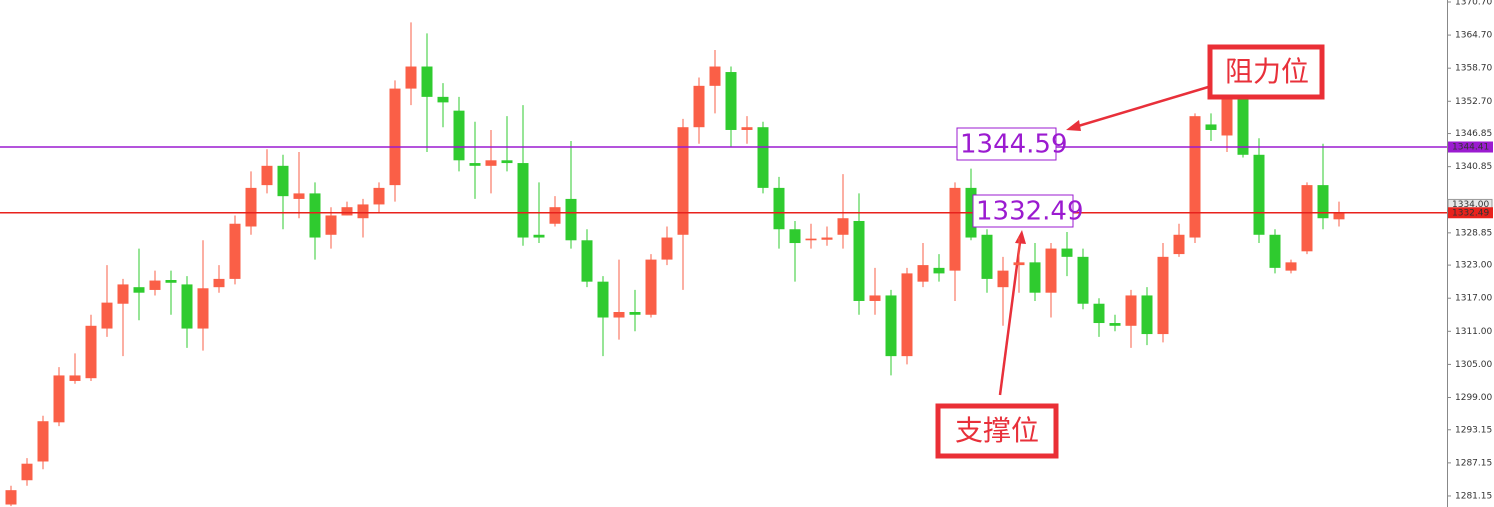 This screenshot has width=1494, height=507. What do you see at coordinates (1473, 233) in the screenshot?
I see `y-tick-label: 1328.85` at bounding box center [1473, 233].